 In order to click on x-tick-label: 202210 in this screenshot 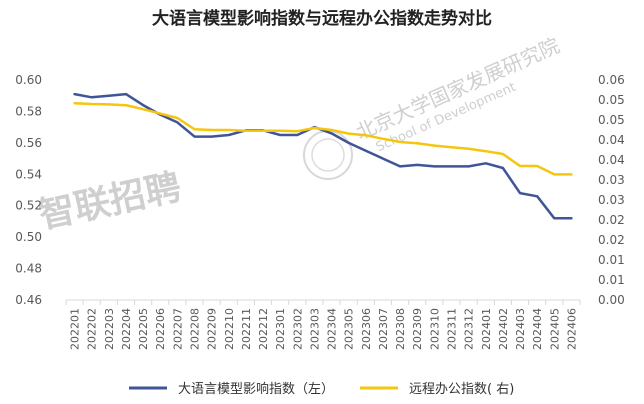, I will do `click(229, 329)`.